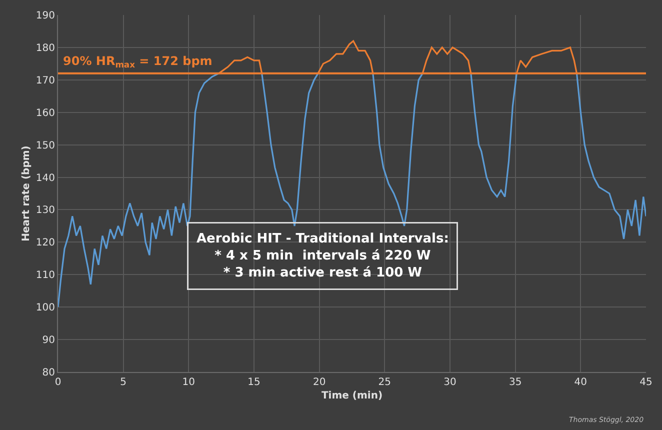  Describe the element at coordinates (319, 382) in the screenshot. I see `x-tick-label: 20` at that location.